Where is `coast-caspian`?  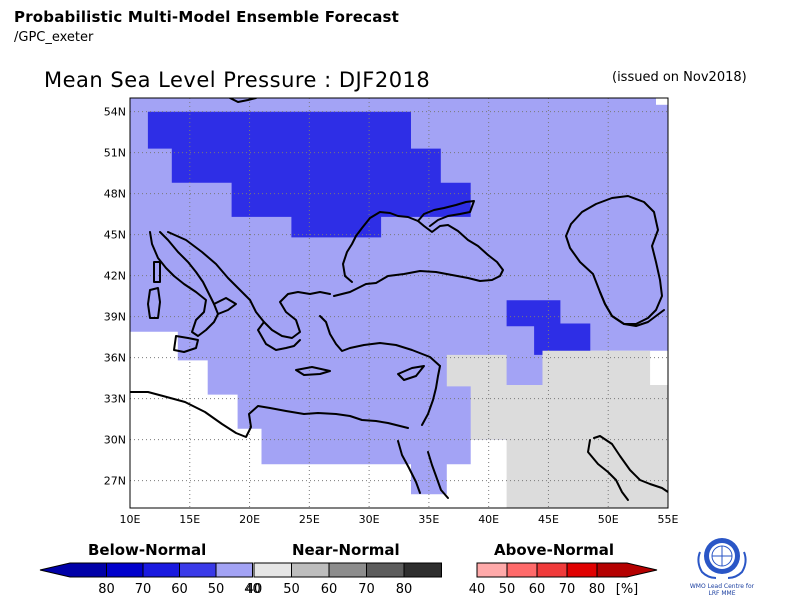 coast-caspian is located at coordinates (614, 260).